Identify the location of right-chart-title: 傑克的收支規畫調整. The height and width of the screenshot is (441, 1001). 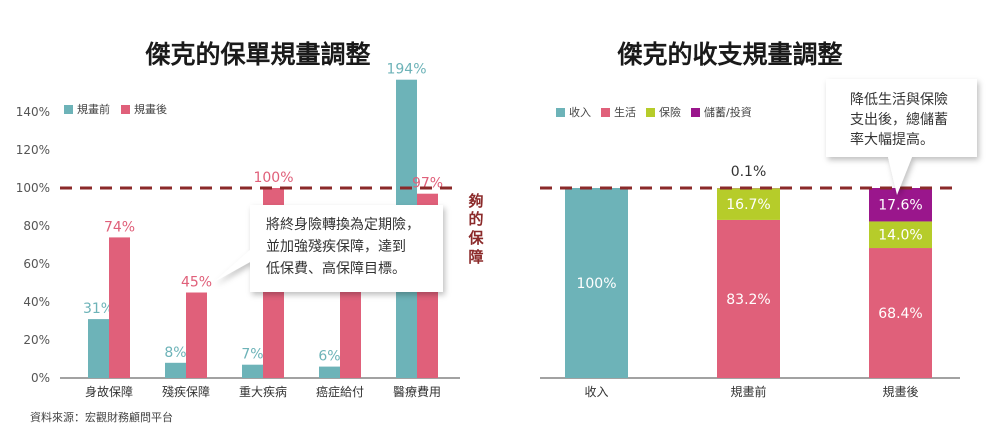
(729, 54).